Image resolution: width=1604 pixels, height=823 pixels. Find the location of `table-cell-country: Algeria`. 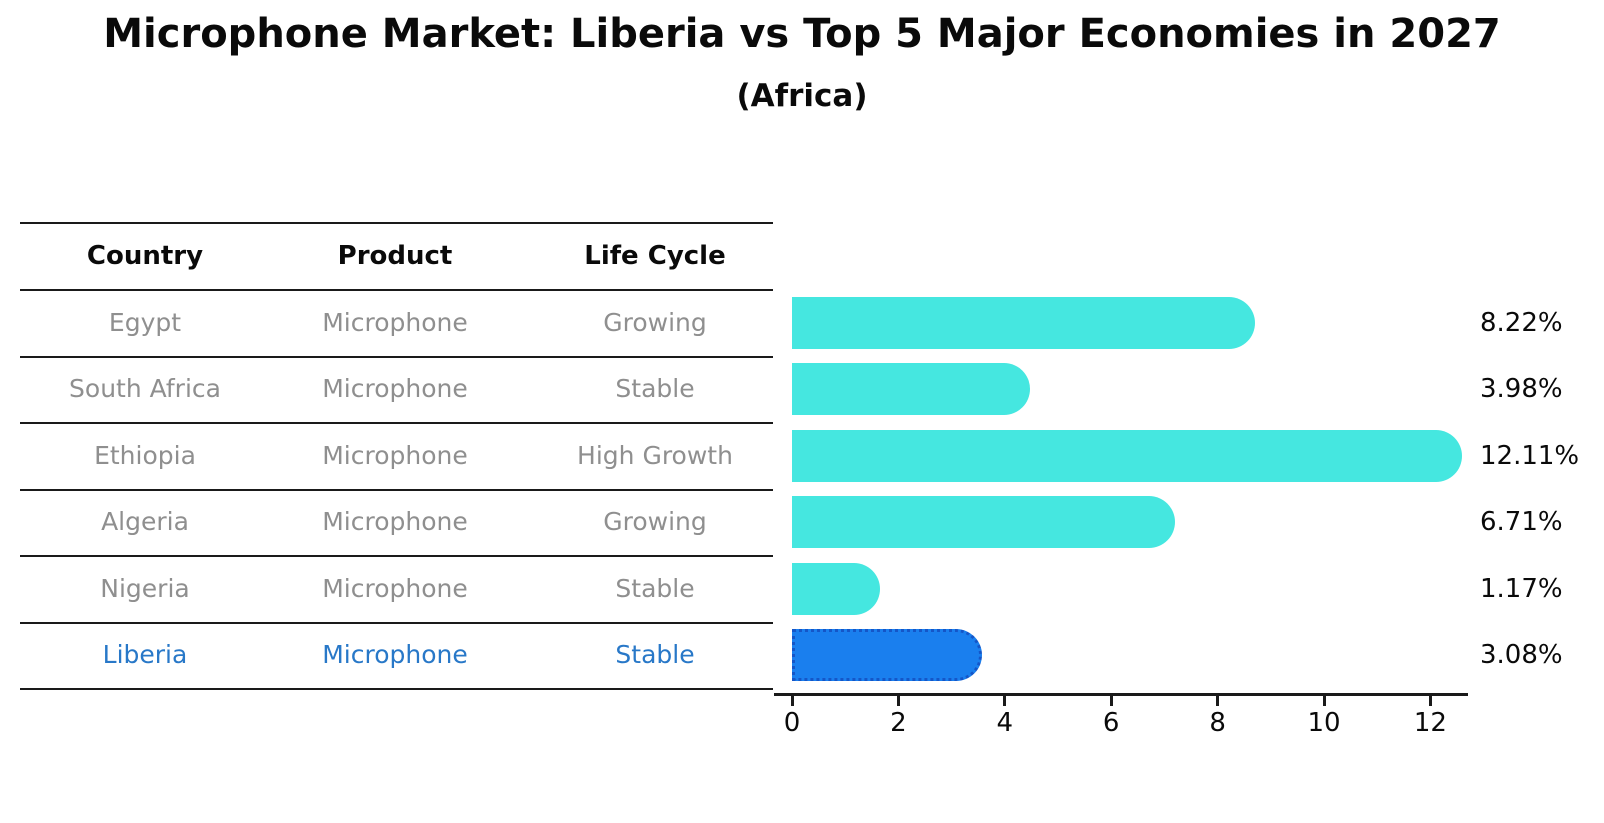

table-cell-country: Algeria is located at coordinates (145, 521).